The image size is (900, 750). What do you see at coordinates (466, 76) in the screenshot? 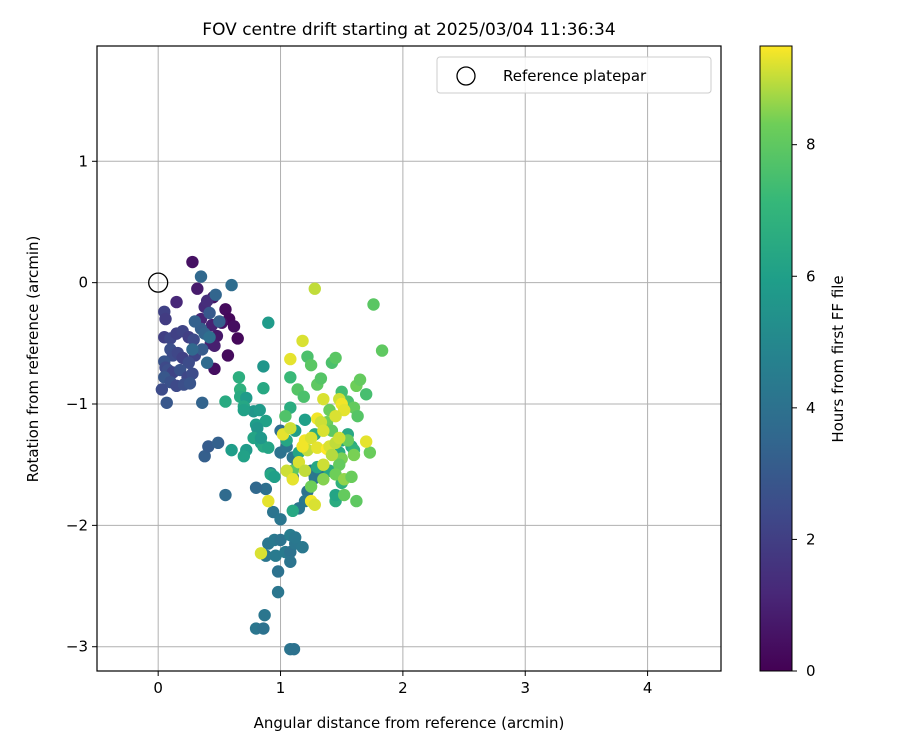
I see `legend-marker-icon` at bounding box center [466, 76].